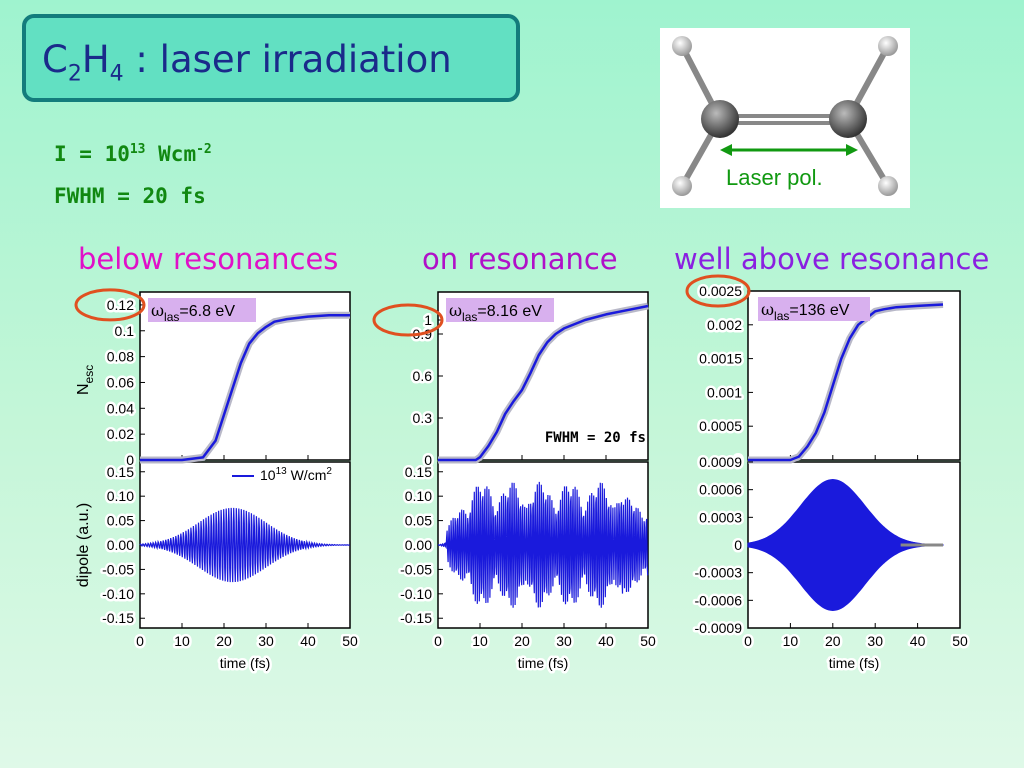 This screenshot has width=1024, height=768. Describe the element at coordinates (595, 438) in the screenshot. I see `fwhm-annotation: FWHM = 20 fs` at that location.